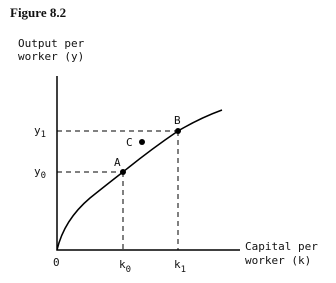  What do you see at coordinates (38, 12) in the screenshot?
I see `figure-title: Figure 8.2` at bounding box center [38, 12].